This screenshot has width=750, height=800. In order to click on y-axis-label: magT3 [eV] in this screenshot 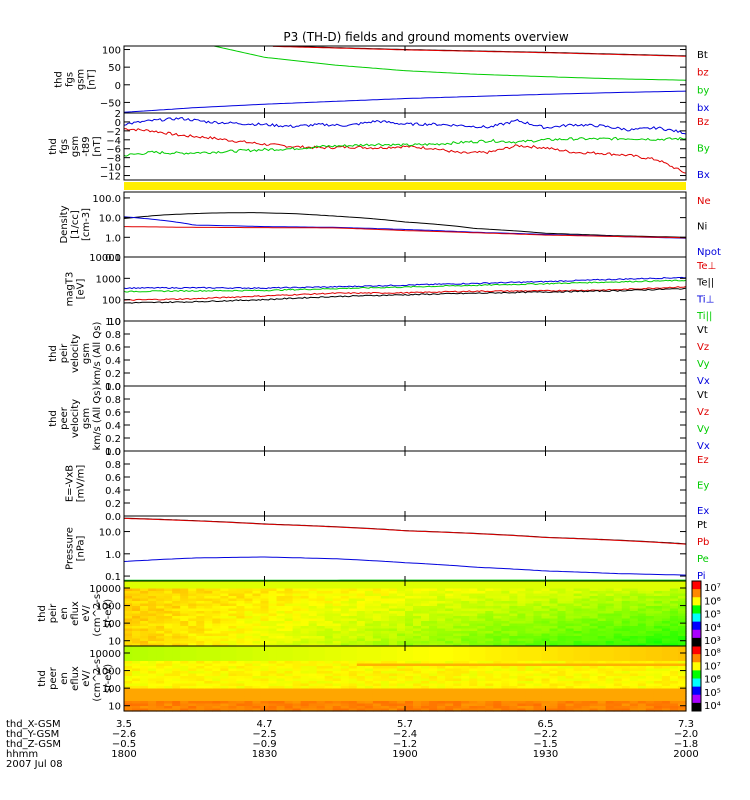, I will do `click(76, 289)`.